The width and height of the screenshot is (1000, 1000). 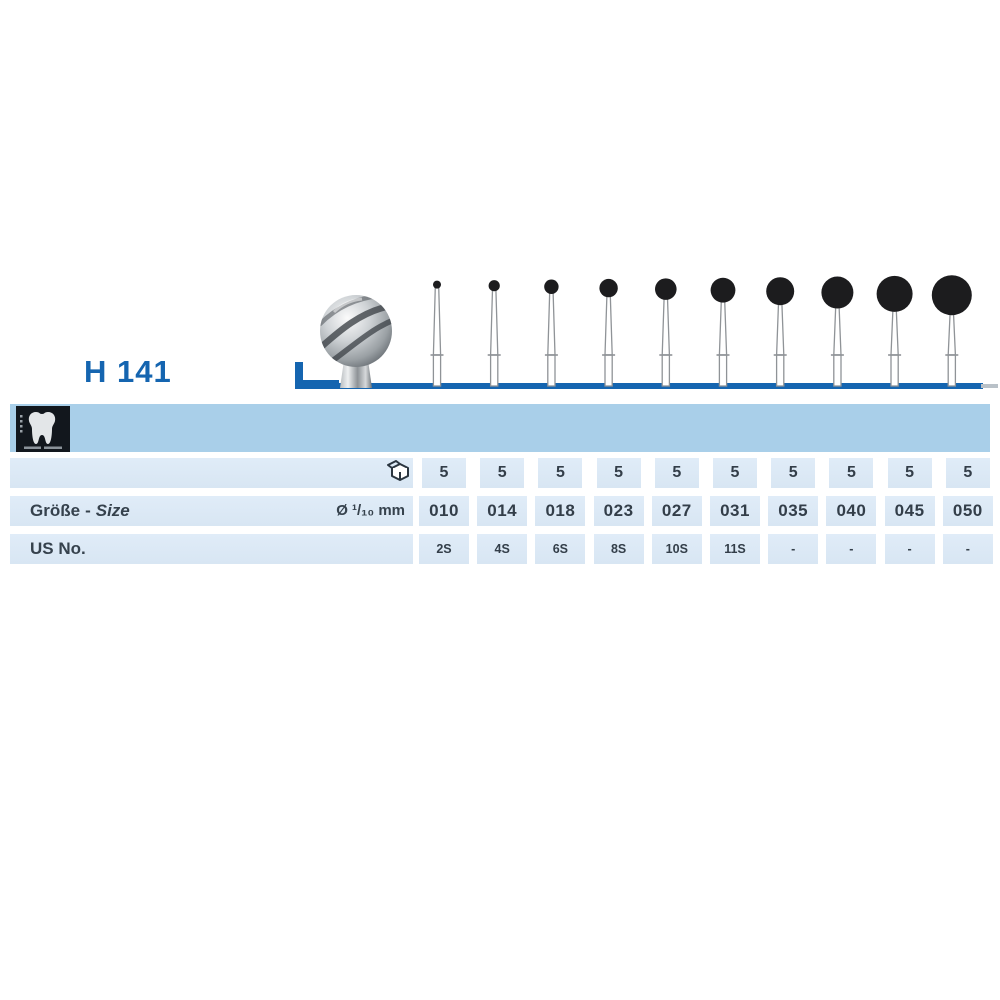 What do you see at coordinates (560, 549) in the screenshot?
I see `us-number-cell: 6S` at bounding box center [560, 549].